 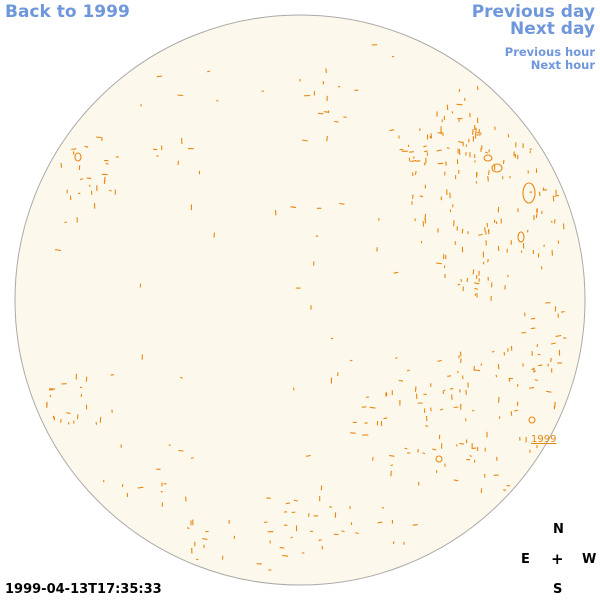 I want to click on previous-day-link: Previous day, so click(x=533, y=12).